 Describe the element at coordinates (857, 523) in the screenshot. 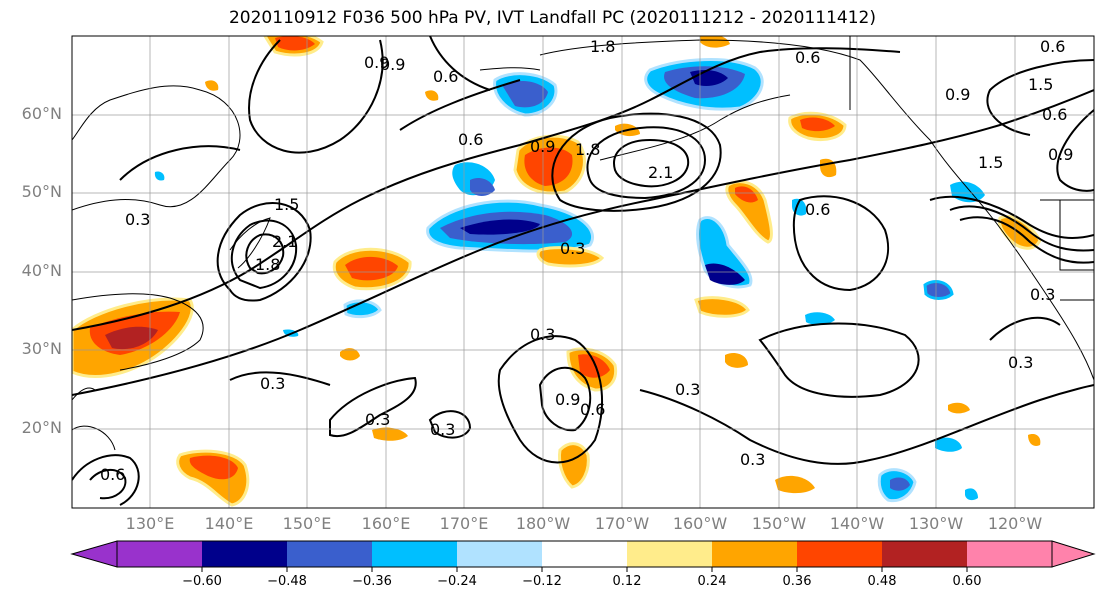

I see `lon-label: 140°W` at that location.